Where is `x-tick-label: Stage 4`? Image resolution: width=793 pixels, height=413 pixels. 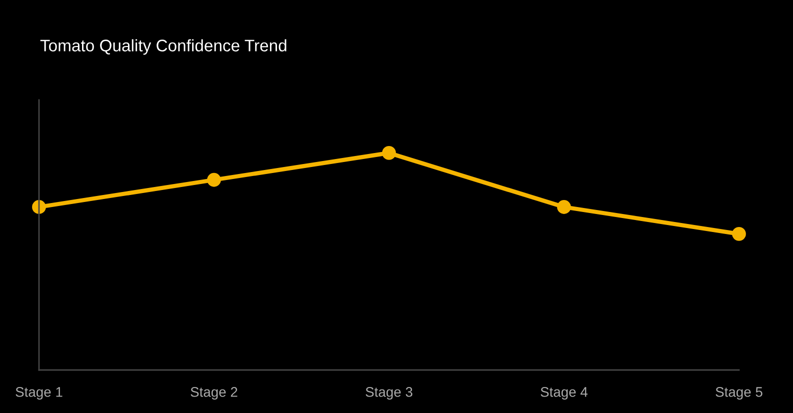
x-tick-label: Stage 4 is located at coordinates (564, 393).